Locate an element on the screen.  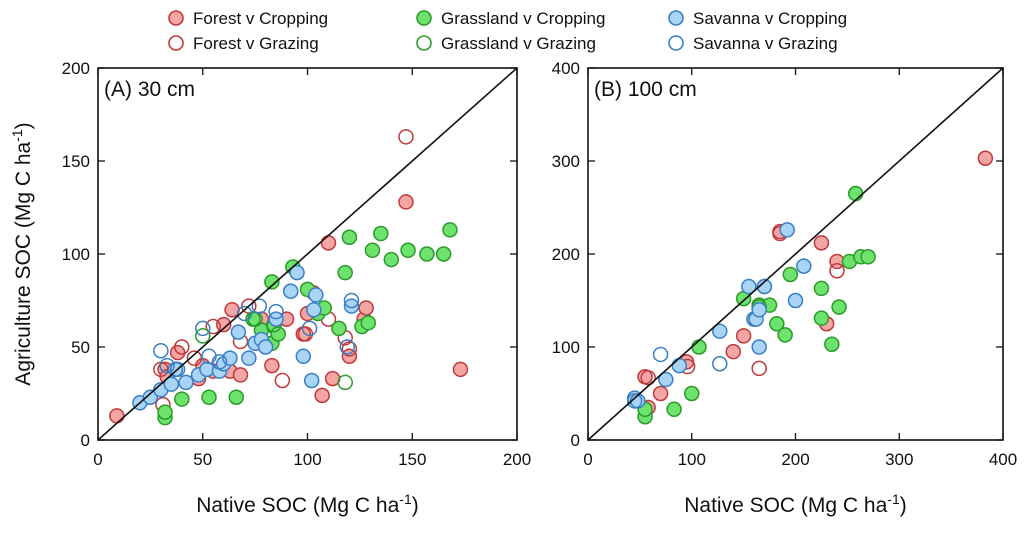
y-axis-label-main: Agriculture SOC (Mg C ha is located at coordinates (23, 263).